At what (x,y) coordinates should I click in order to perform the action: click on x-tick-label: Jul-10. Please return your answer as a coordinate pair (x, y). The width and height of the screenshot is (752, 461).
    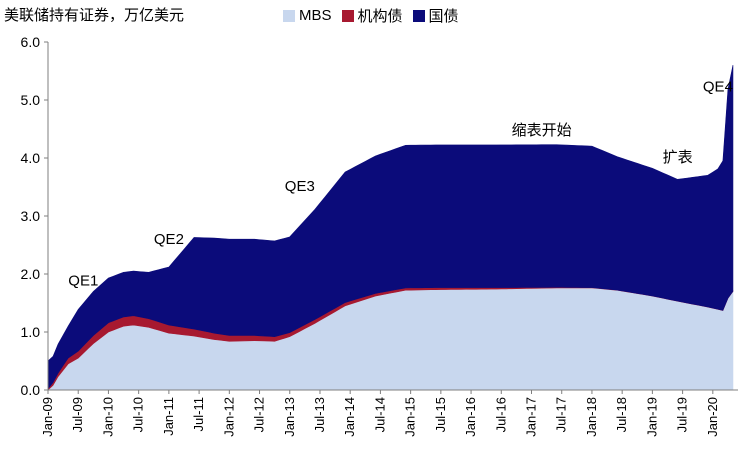
    Looking at the image, I should click on (138, 414).